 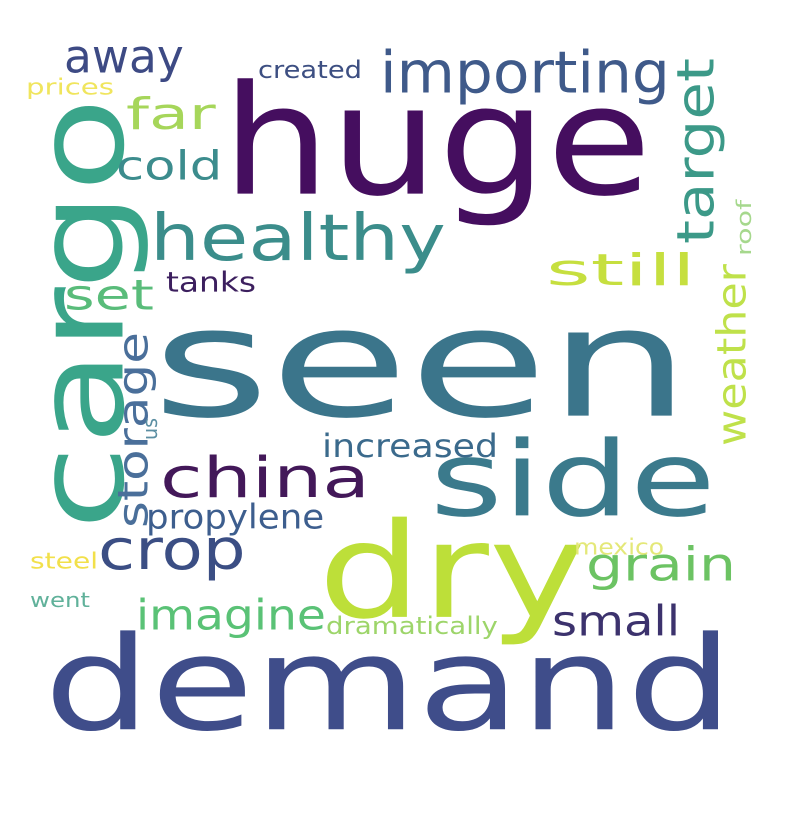 What do you see at coordinates (573, 479) in the screenshot?
I see `word-side: side` at bounding box center [573, 479].